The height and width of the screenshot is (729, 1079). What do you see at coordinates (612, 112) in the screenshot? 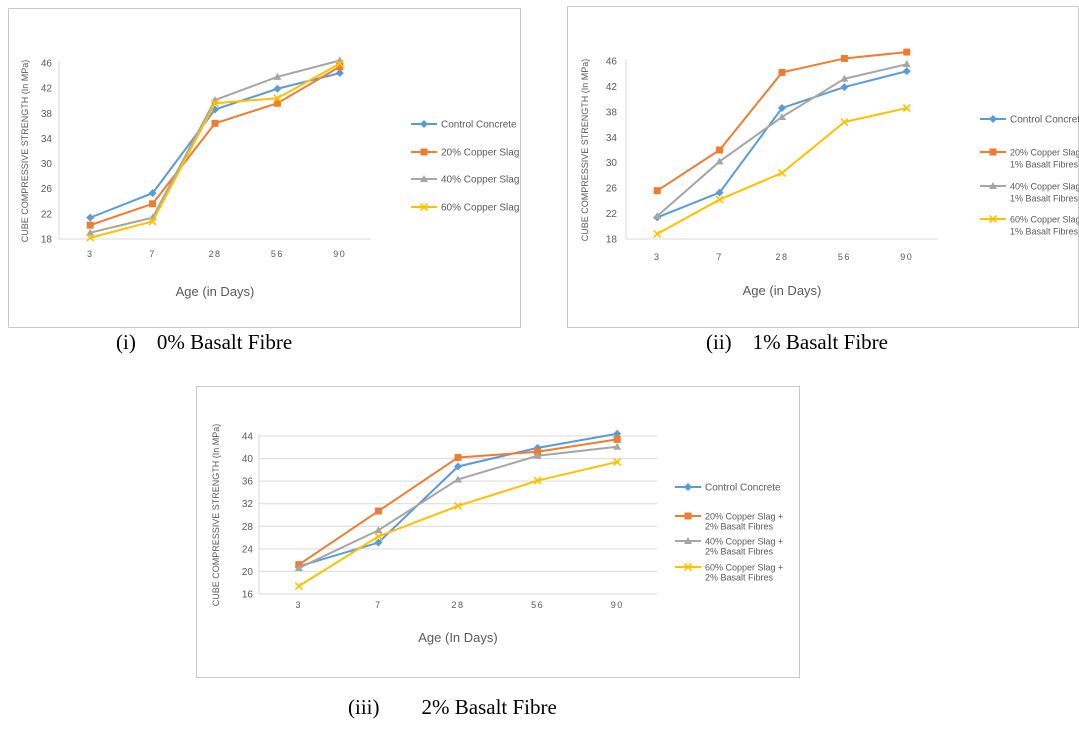
I see `y-tick-label: 38` at bounding box center [612, 112].